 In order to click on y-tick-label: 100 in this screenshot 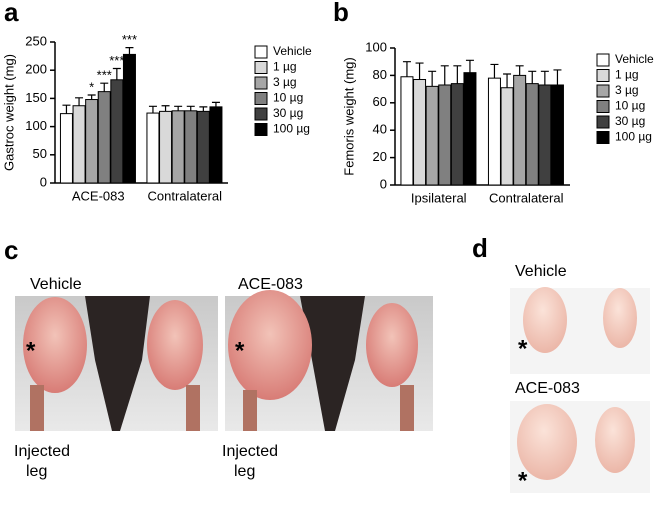, I will do `click(36, 125)`.